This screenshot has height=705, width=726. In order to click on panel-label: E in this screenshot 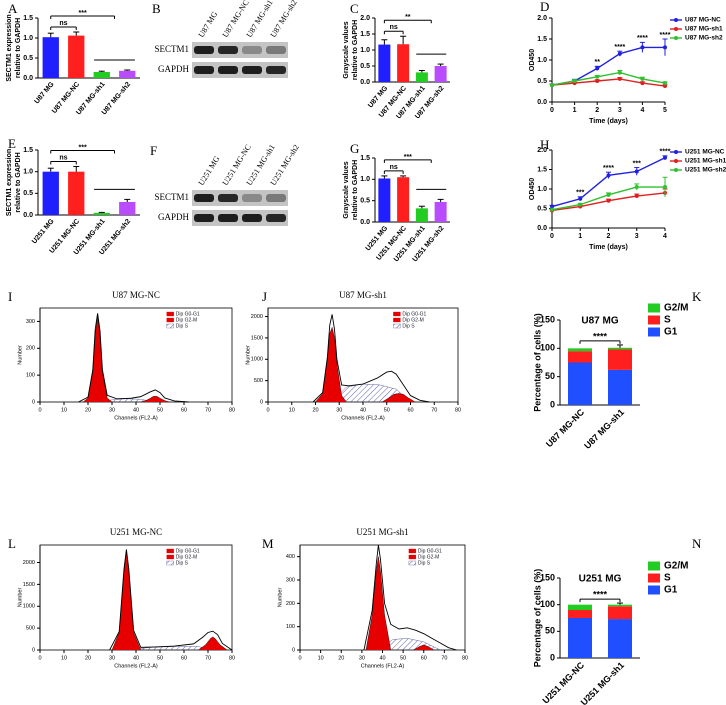, I will do `click(12, 143)`.